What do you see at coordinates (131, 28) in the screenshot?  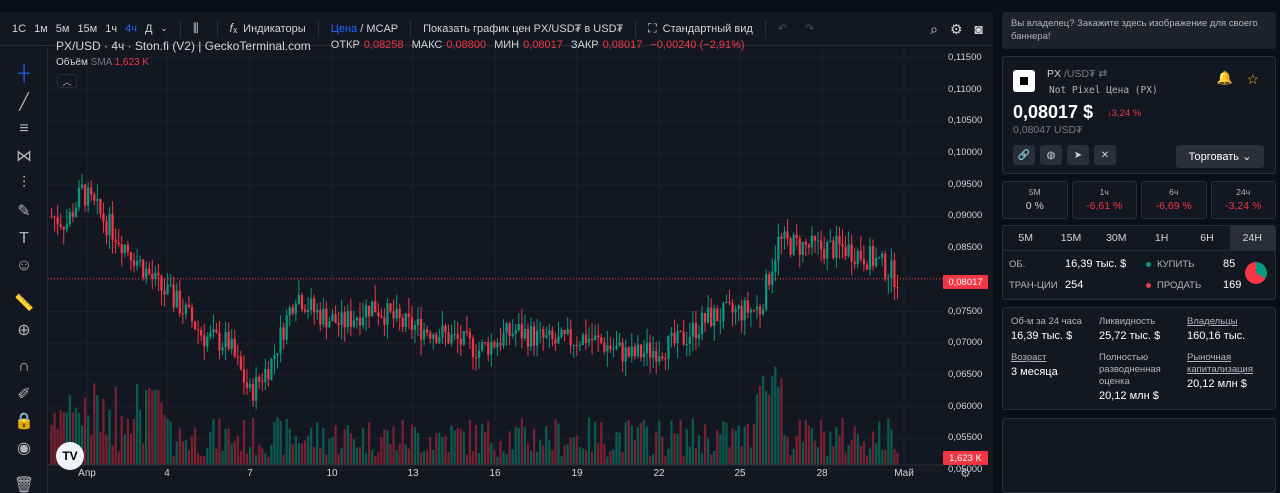 I see `timeframe-4h: 4ч` at bounding box center [131, 28].